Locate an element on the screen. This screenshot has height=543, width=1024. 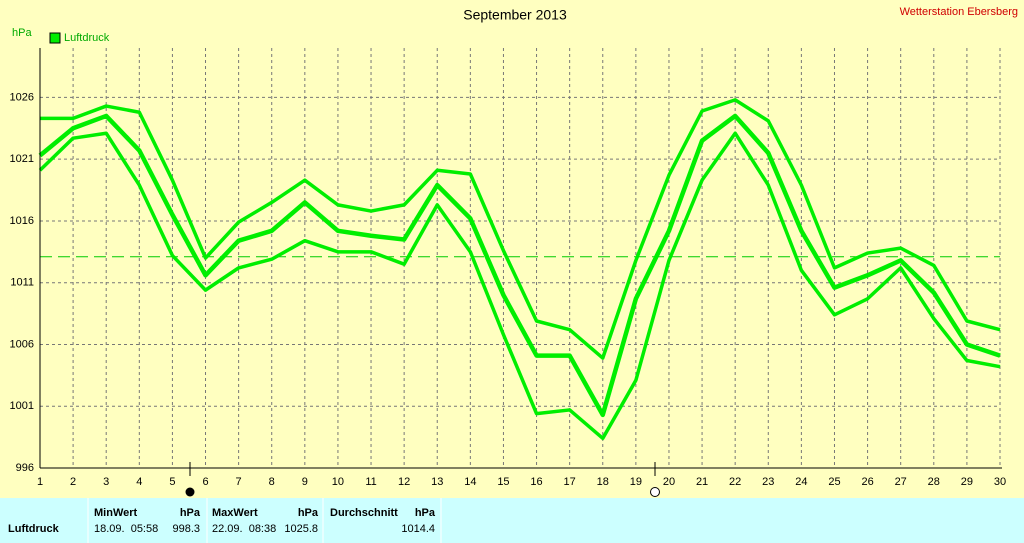
full-moon-icon is located at coordinates (655, 492).